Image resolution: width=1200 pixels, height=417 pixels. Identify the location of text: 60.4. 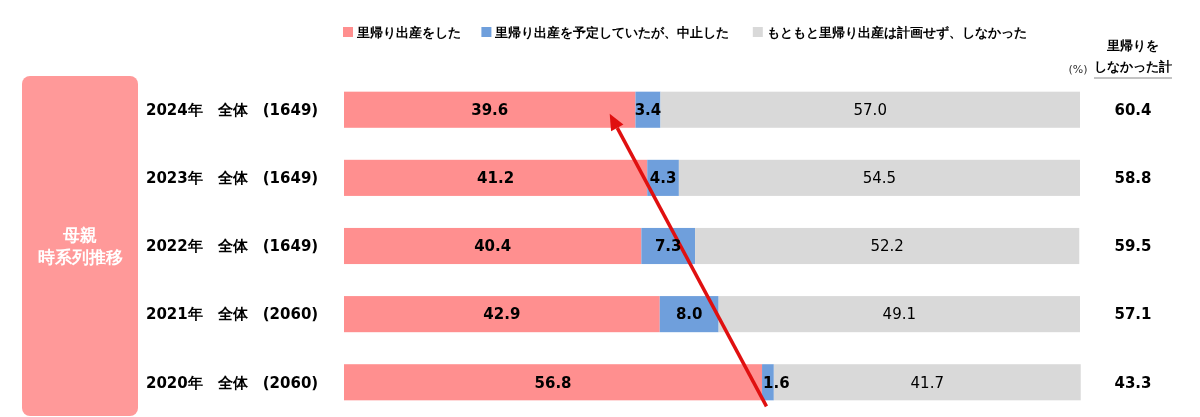
(1133, 109).